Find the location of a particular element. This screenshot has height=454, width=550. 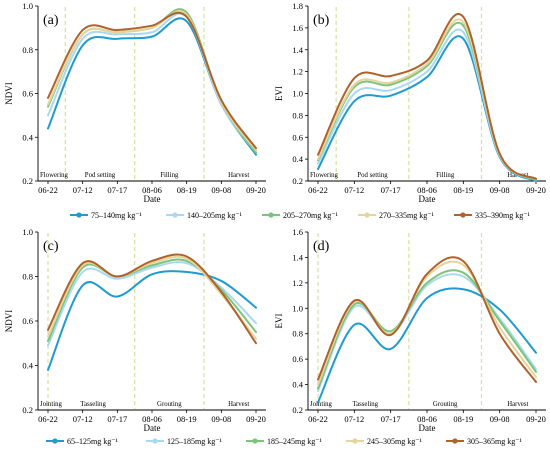

legend-label: 205–270mg kg⁻¹ is located at coordinates (310, 215).